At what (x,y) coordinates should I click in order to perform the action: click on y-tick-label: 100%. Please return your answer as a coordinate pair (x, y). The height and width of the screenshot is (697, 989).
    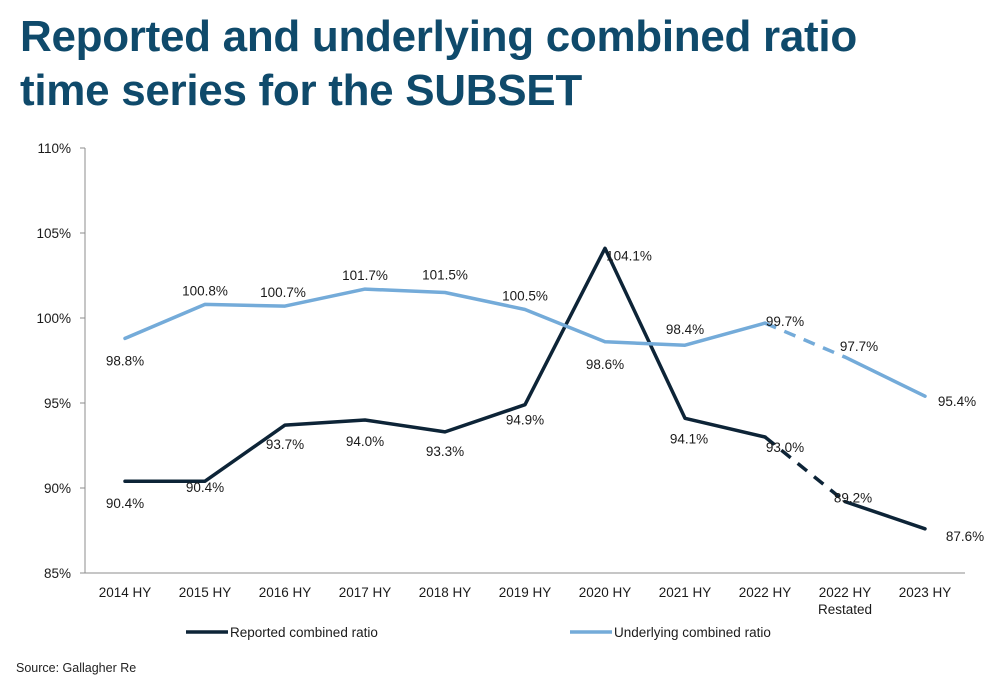
    Looking at the image, I should click on (53, 318).